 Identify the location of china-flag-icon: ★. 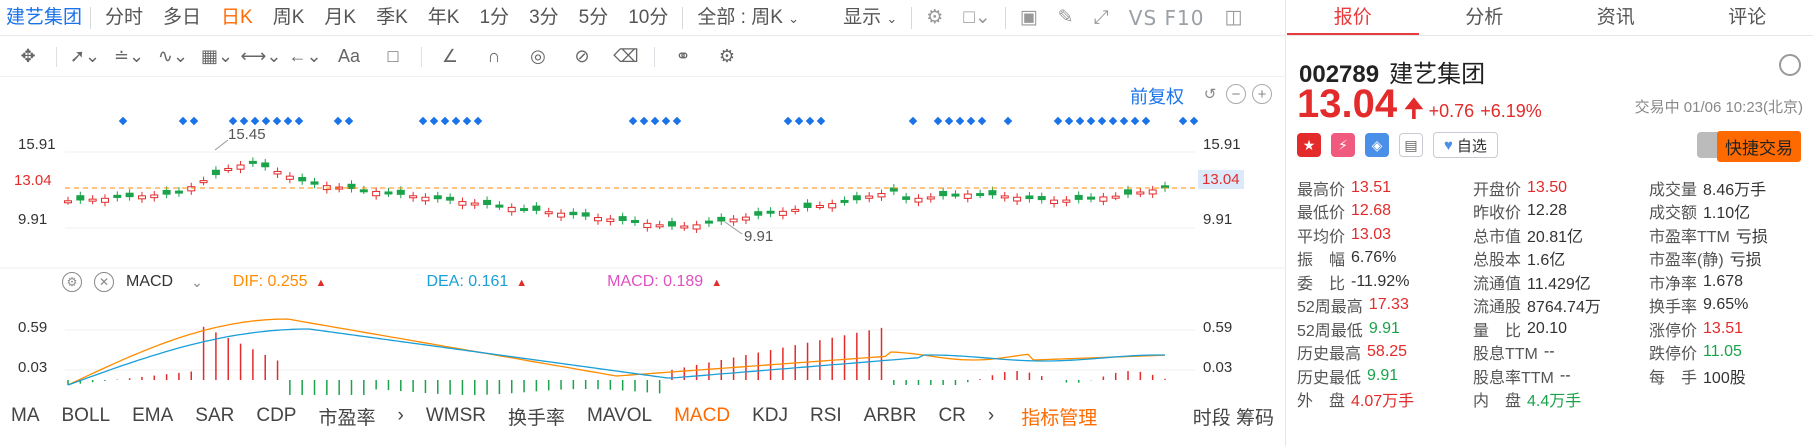
(1309, 145).